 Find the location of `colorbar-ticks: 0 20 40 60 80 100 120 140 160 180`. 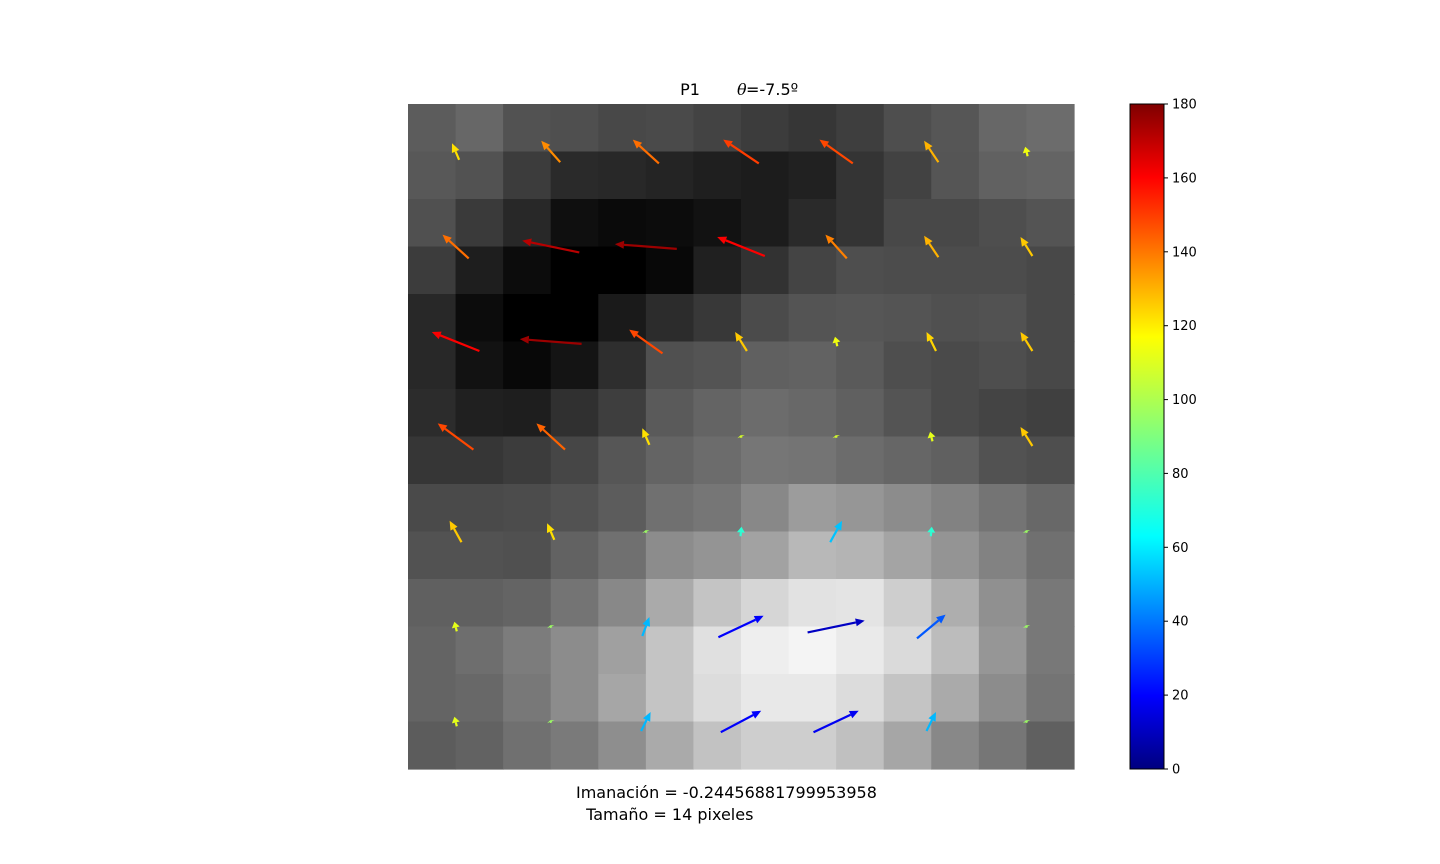

colorbar-ticks: 0 20 40 60 80 100 120 140 160 180 is located at coordinates (1180, 438).